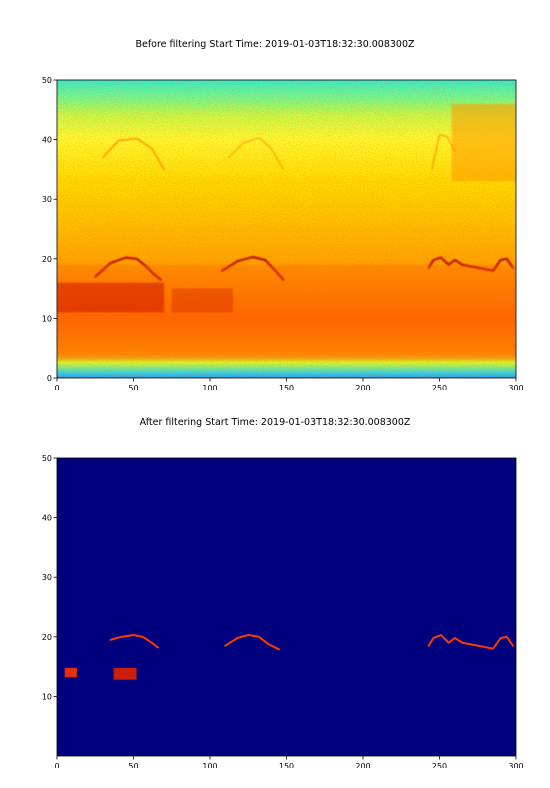  Describe the element at coordinates (49, 378) in the screenshot. I see `y-tick-label: 0` at that location.